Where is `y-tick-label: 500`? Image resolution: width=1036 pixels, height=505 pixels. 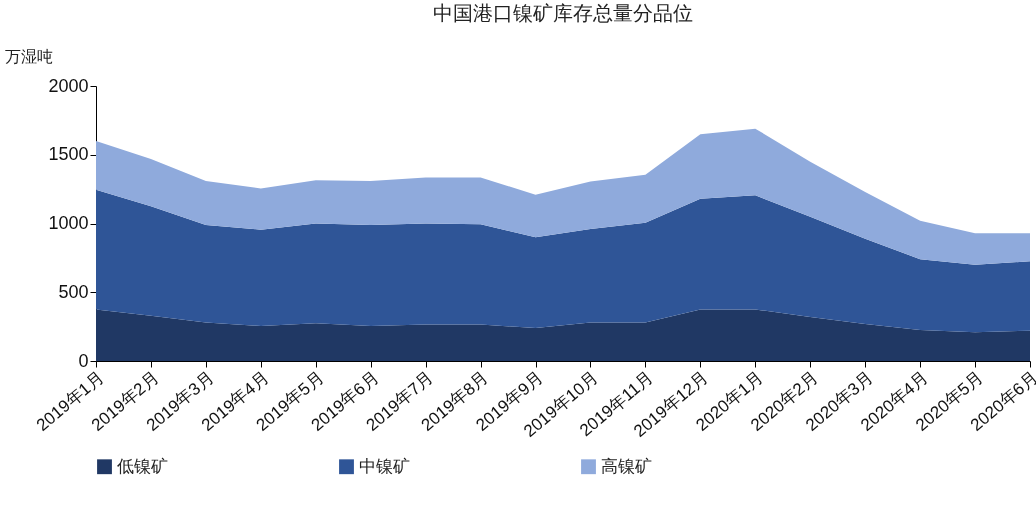
y-tick-label: 500 is located at coordinates (73, 291).